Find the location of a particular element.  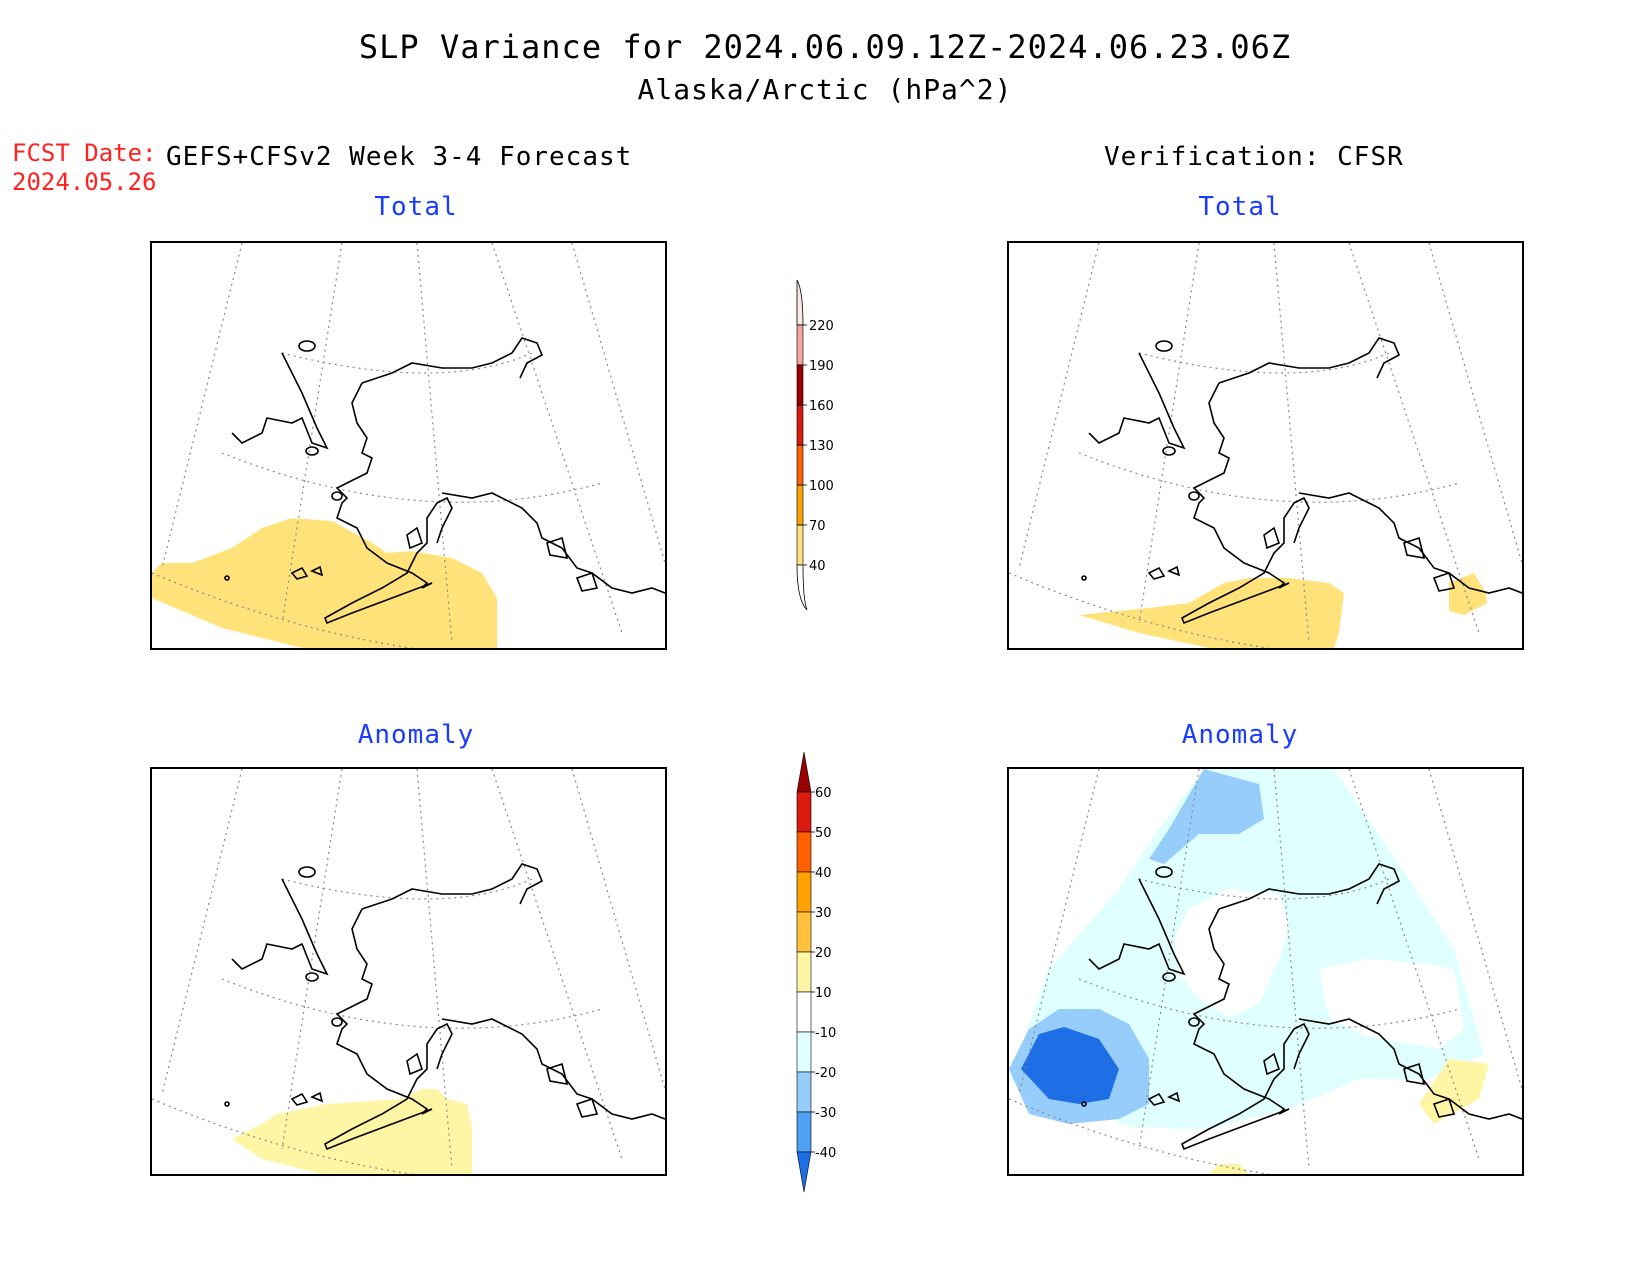

variance-shade-40-70-east is located at coordinates (1468, 594).